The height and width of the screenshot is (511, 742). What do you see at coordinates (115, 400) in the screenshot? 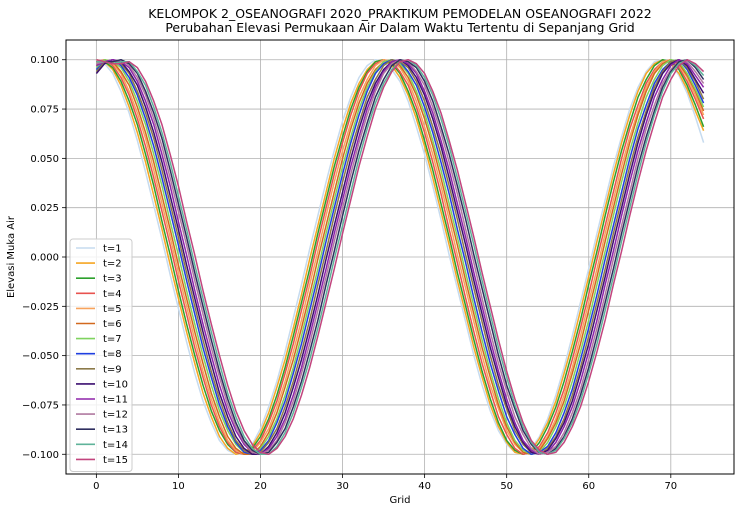
I see `legend-entry: t=11` at bounding box center [115, 400].